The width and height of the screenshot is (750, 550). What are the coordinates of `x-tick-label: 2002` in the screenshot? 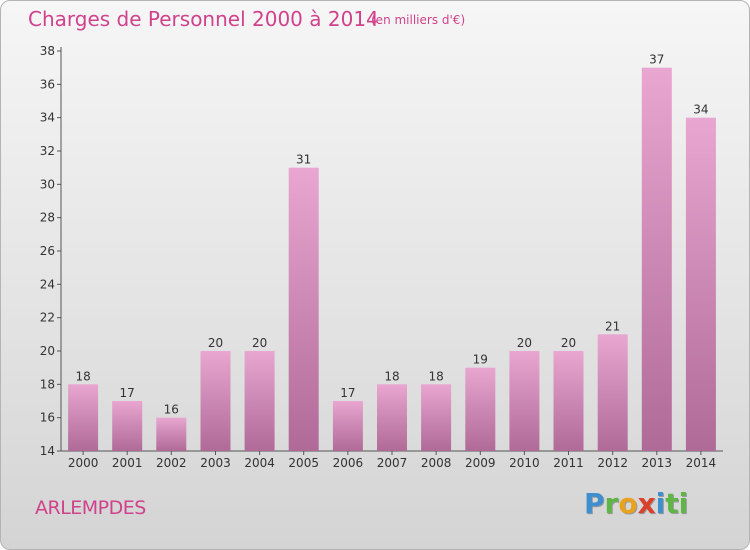 It's located at (171, 463).